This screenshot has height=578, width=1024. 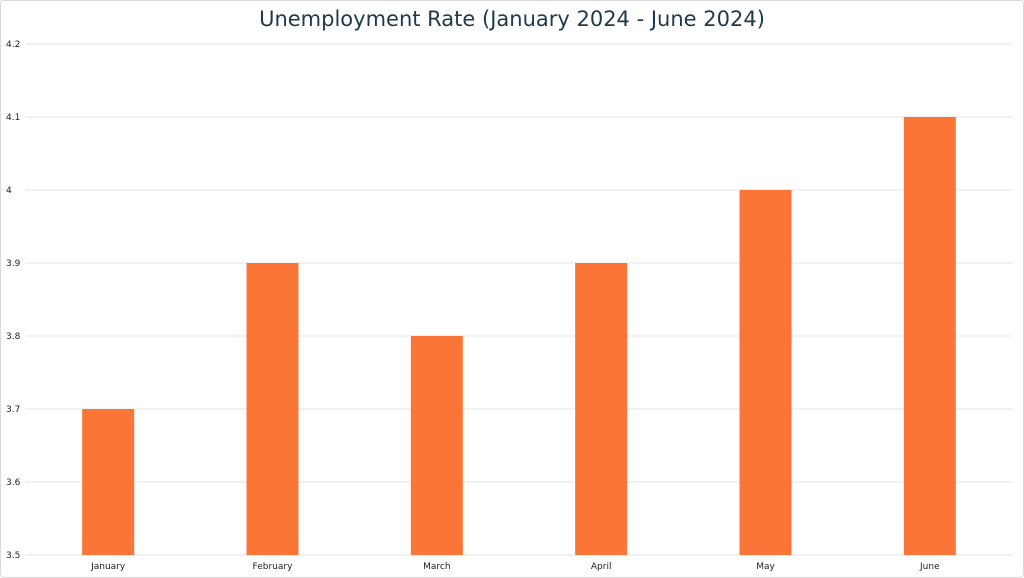 I want to click on y-axis-ticks: 3.5 3.6 3.7 3.8 3.9 4 4.1 4.2, so click(x=13, y=300).